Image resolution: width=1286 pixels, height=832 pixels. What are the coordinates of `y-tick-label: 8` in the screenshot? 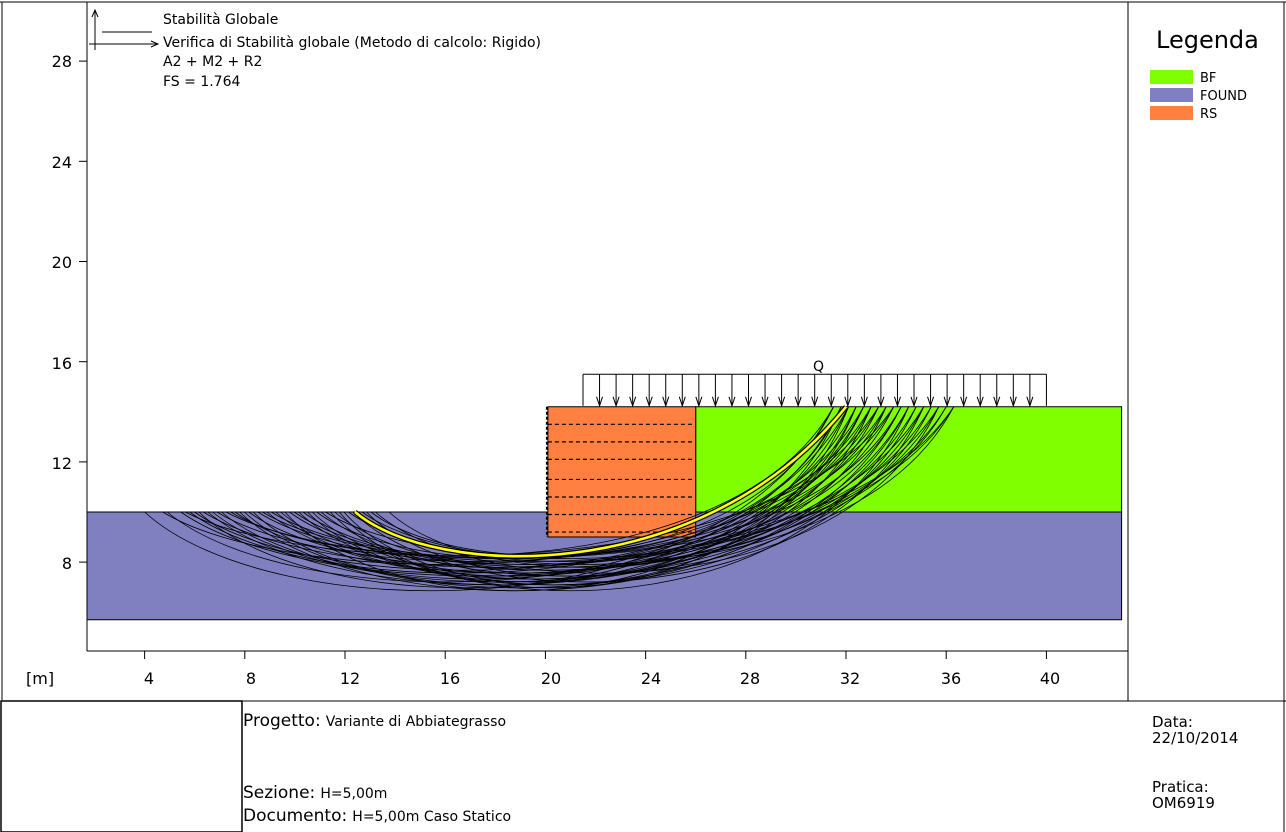 It's located at (67, 563).